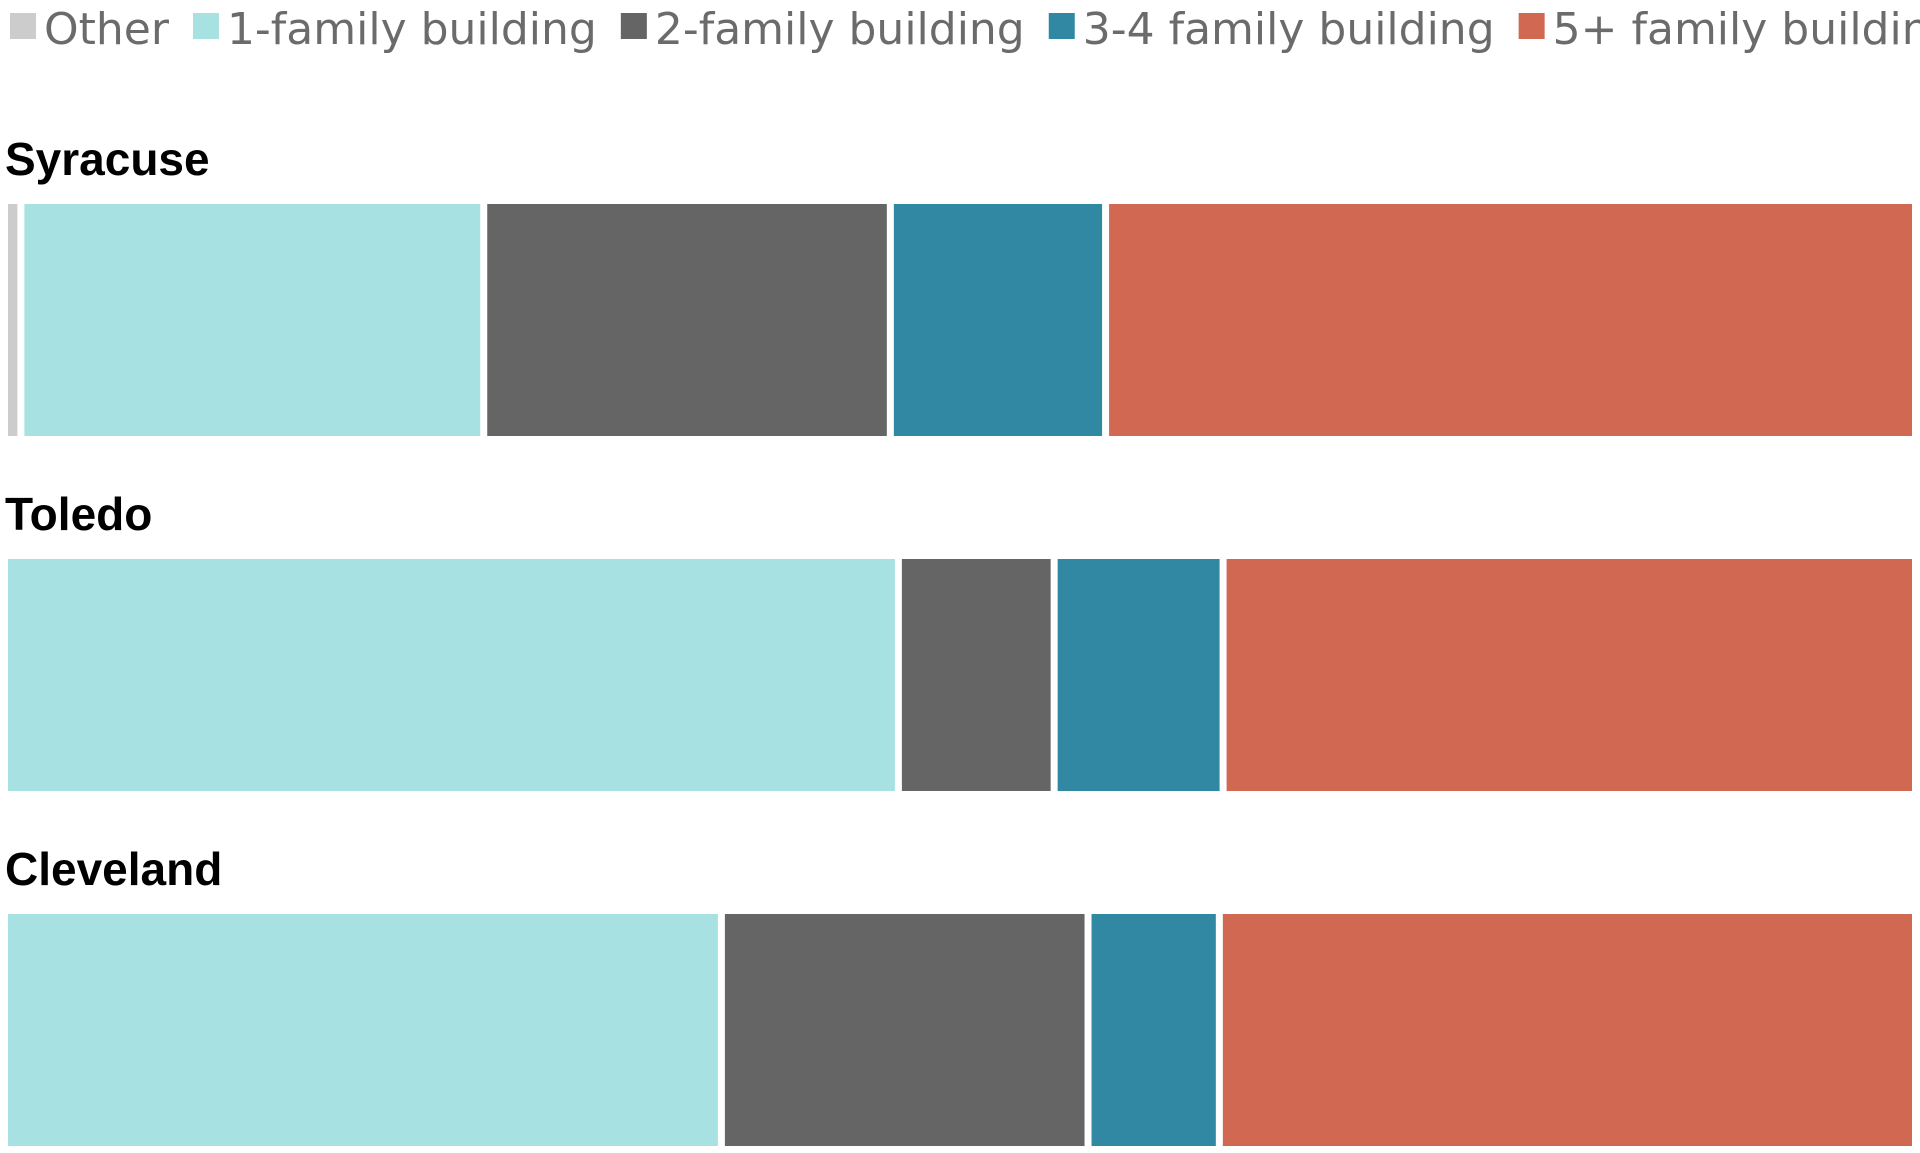  I want to click on bar-syracuse-5plus-family-building, so click(1510, 320).